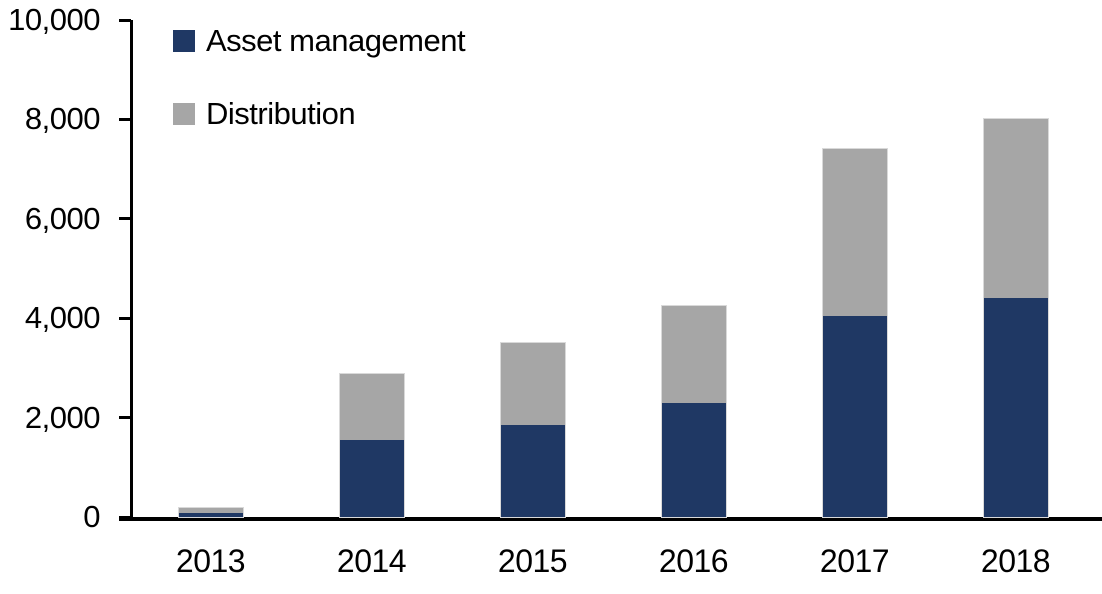  Describe the element at coordinates (91, 516) in the screenshot. I see `y-tick-label: 0` at that location.